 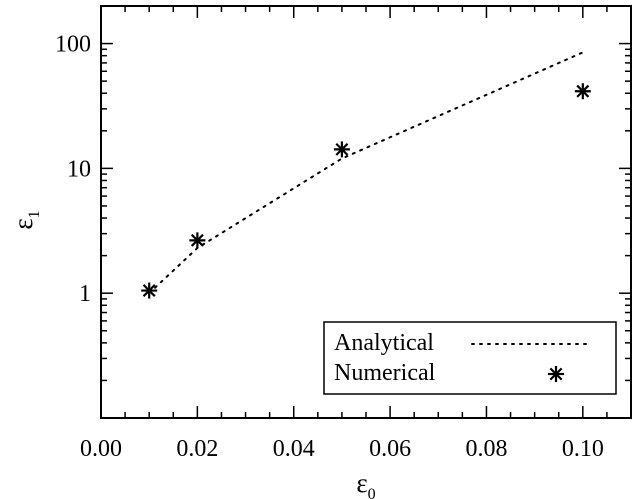 I want to click on y-axis-label: ε1, so click(x=25, y=219).